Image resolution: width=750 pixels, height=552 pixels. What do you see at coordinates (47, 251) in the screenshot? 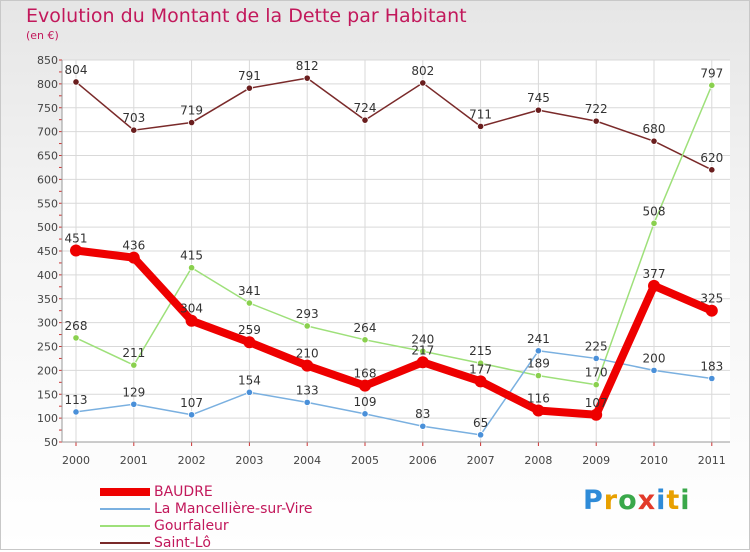
I see `y-tick-label: 450` at bounding box center [47, 251].